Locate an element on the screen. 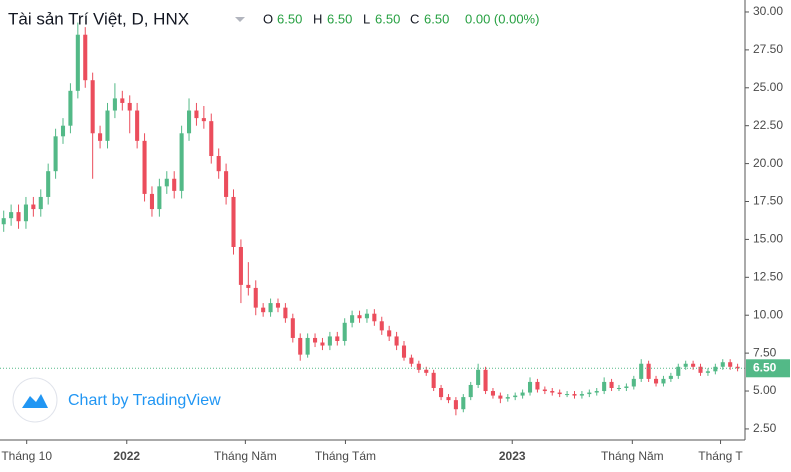 The width and height of the screenshot is (791, 472). y-tick-label: 15.00 is located at coordinates (768, 239).